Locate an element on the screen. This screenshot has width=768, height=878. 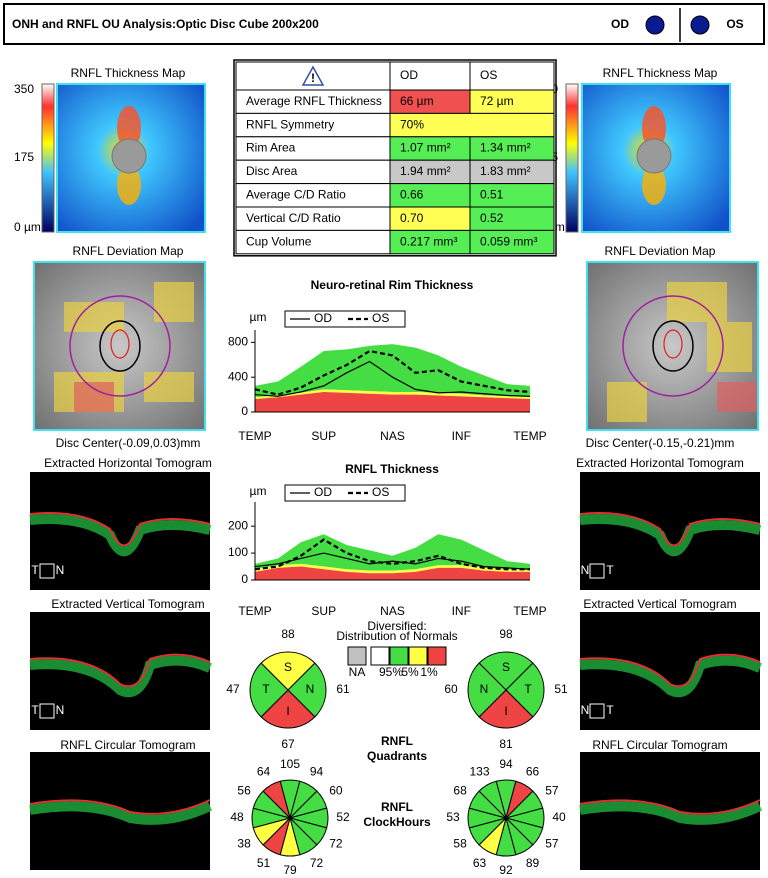
orientation-box is located at coordinates (597, 711).